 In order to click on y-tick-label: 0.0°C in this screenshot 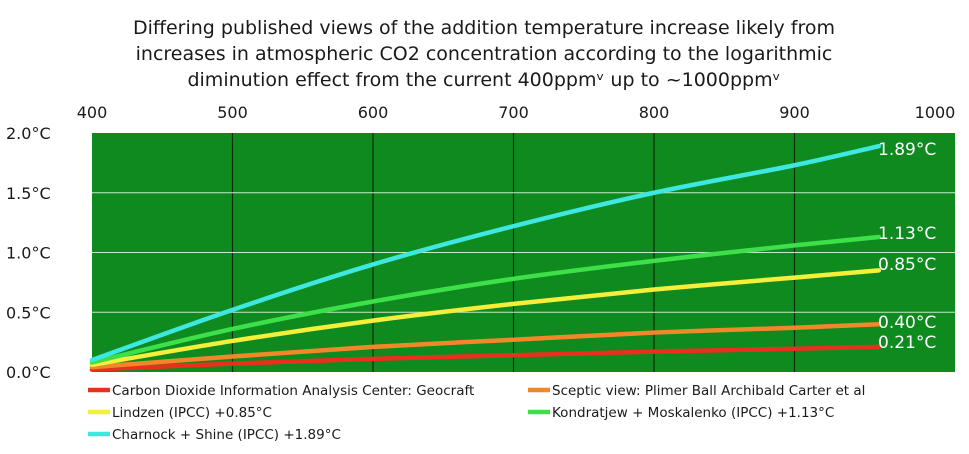, I will do `click(28, 372)`.